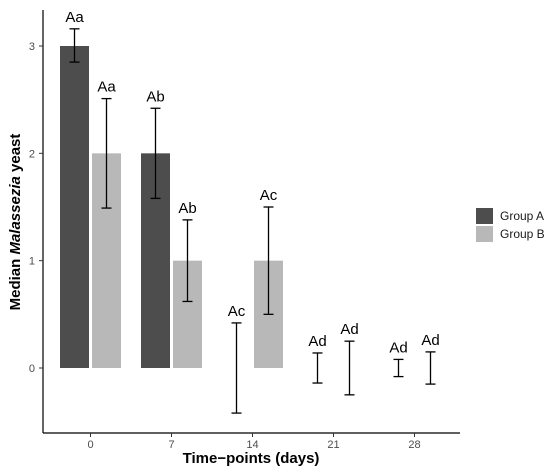 This screenshot has height=472, width=550. Describe the element at coordinates (252, 445) in the screenshot. I see `x-tick-label: 14` at that location.